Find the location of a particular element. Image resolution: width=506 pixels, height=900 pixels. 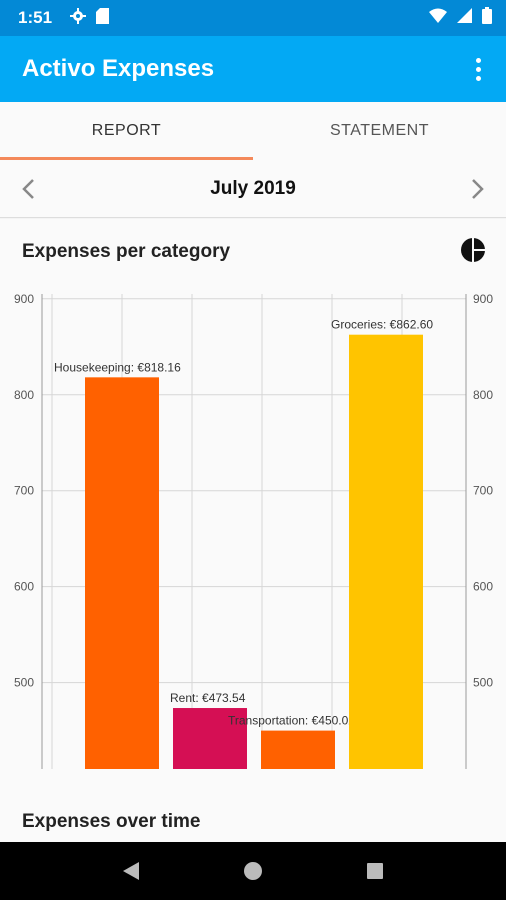

bar-label-housekeeping: Housekeeping: €818.16 is located at coordinates (117, 367).